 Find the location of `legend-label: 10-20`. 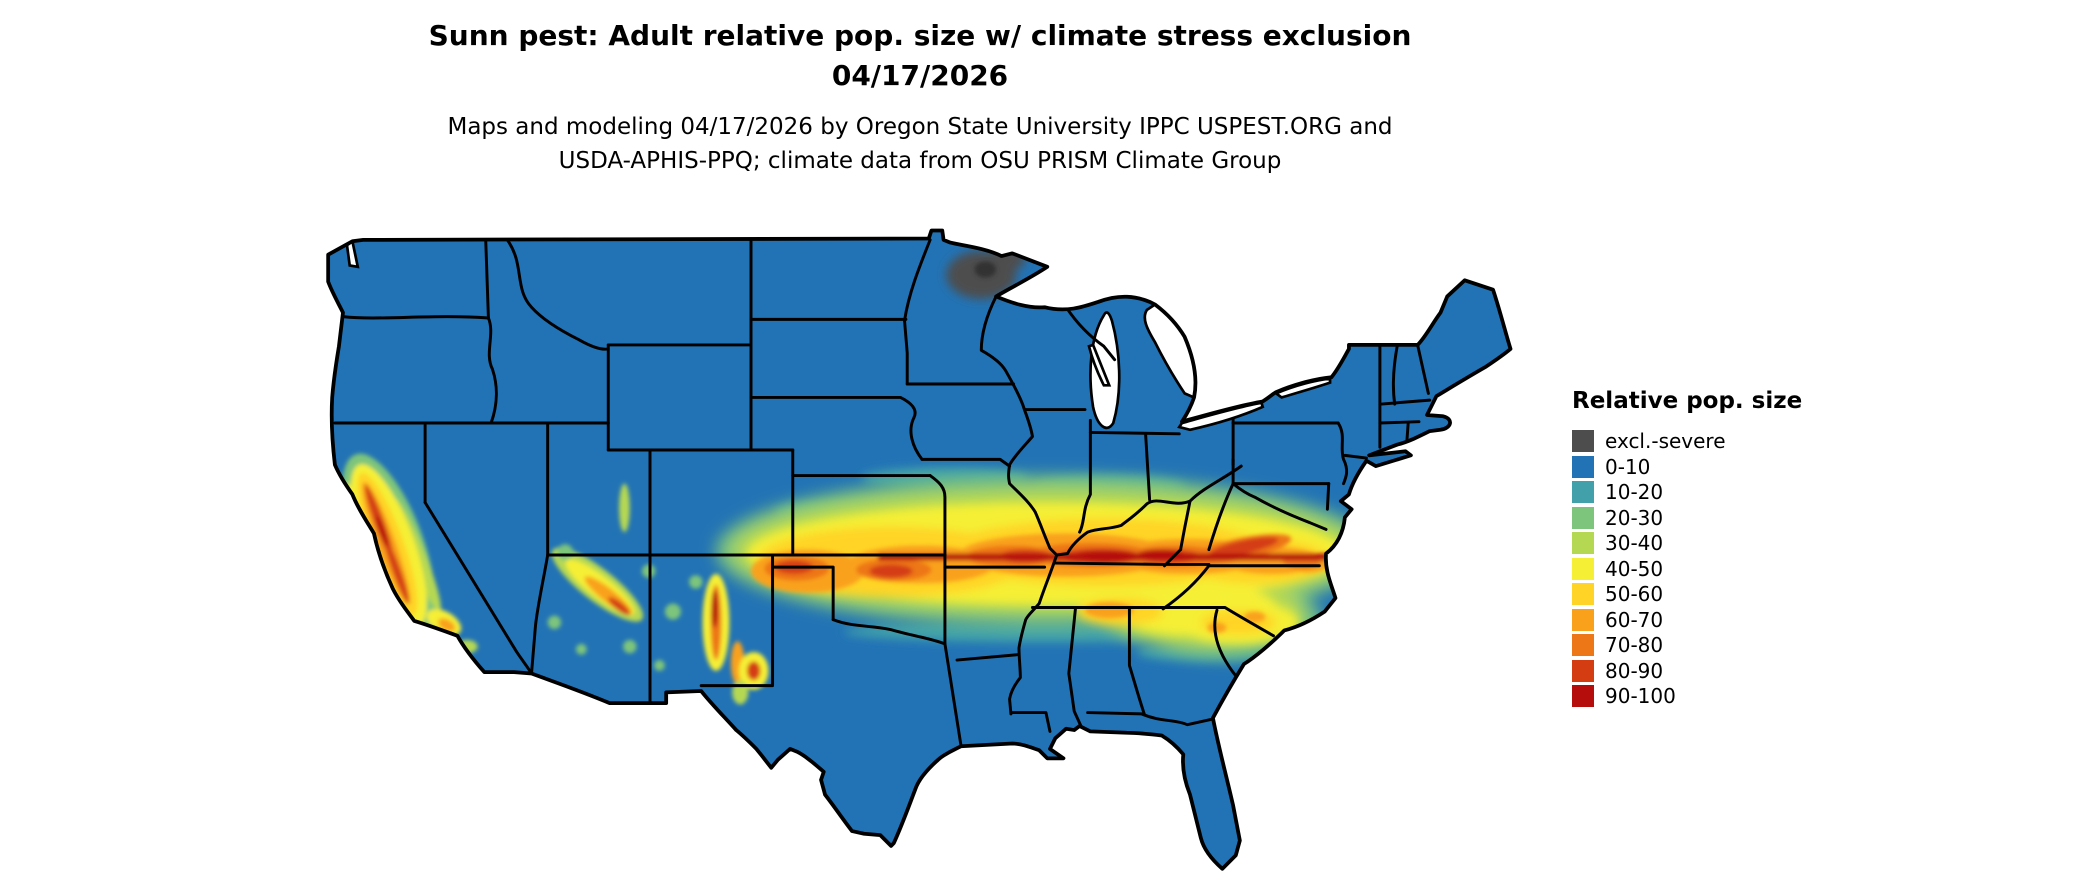

legend-label: 10-20 is located at coordinates (1634, 492).